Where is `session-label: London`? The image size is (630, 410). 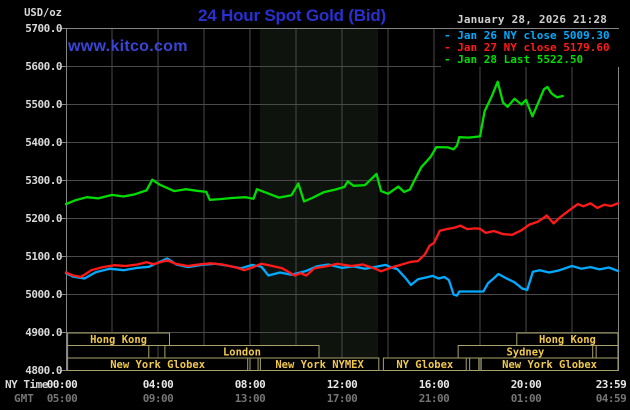 session-label: London is located at coordinates (242, 353).